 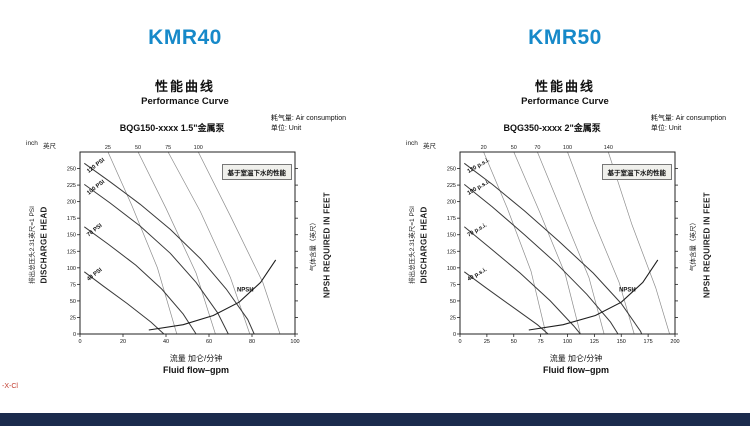 What do you see at coordinates (478, 230) in the screenshot?
I see `svg-text: 70 p.s.i.` at bounding box center [478, 230].